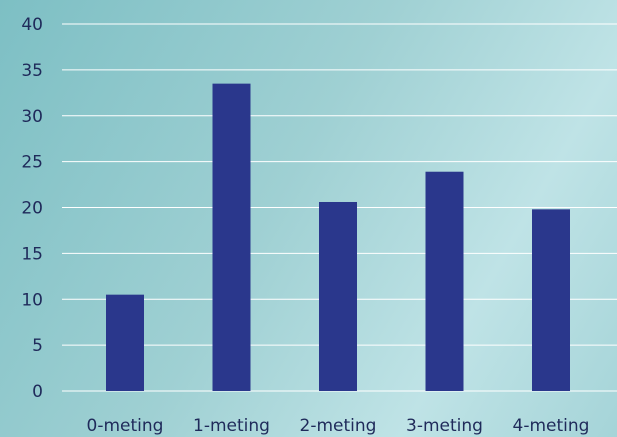  I want to click on y-tick-label: 15, so click(32, 254).